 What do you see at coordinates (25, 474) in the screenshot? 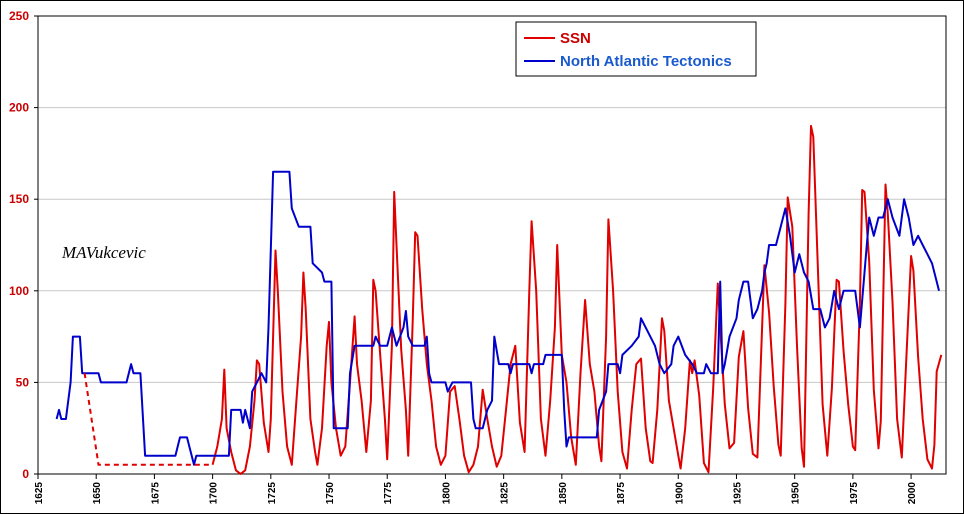
I see `y-tick-label: 0` at bounding box center [25, 474].